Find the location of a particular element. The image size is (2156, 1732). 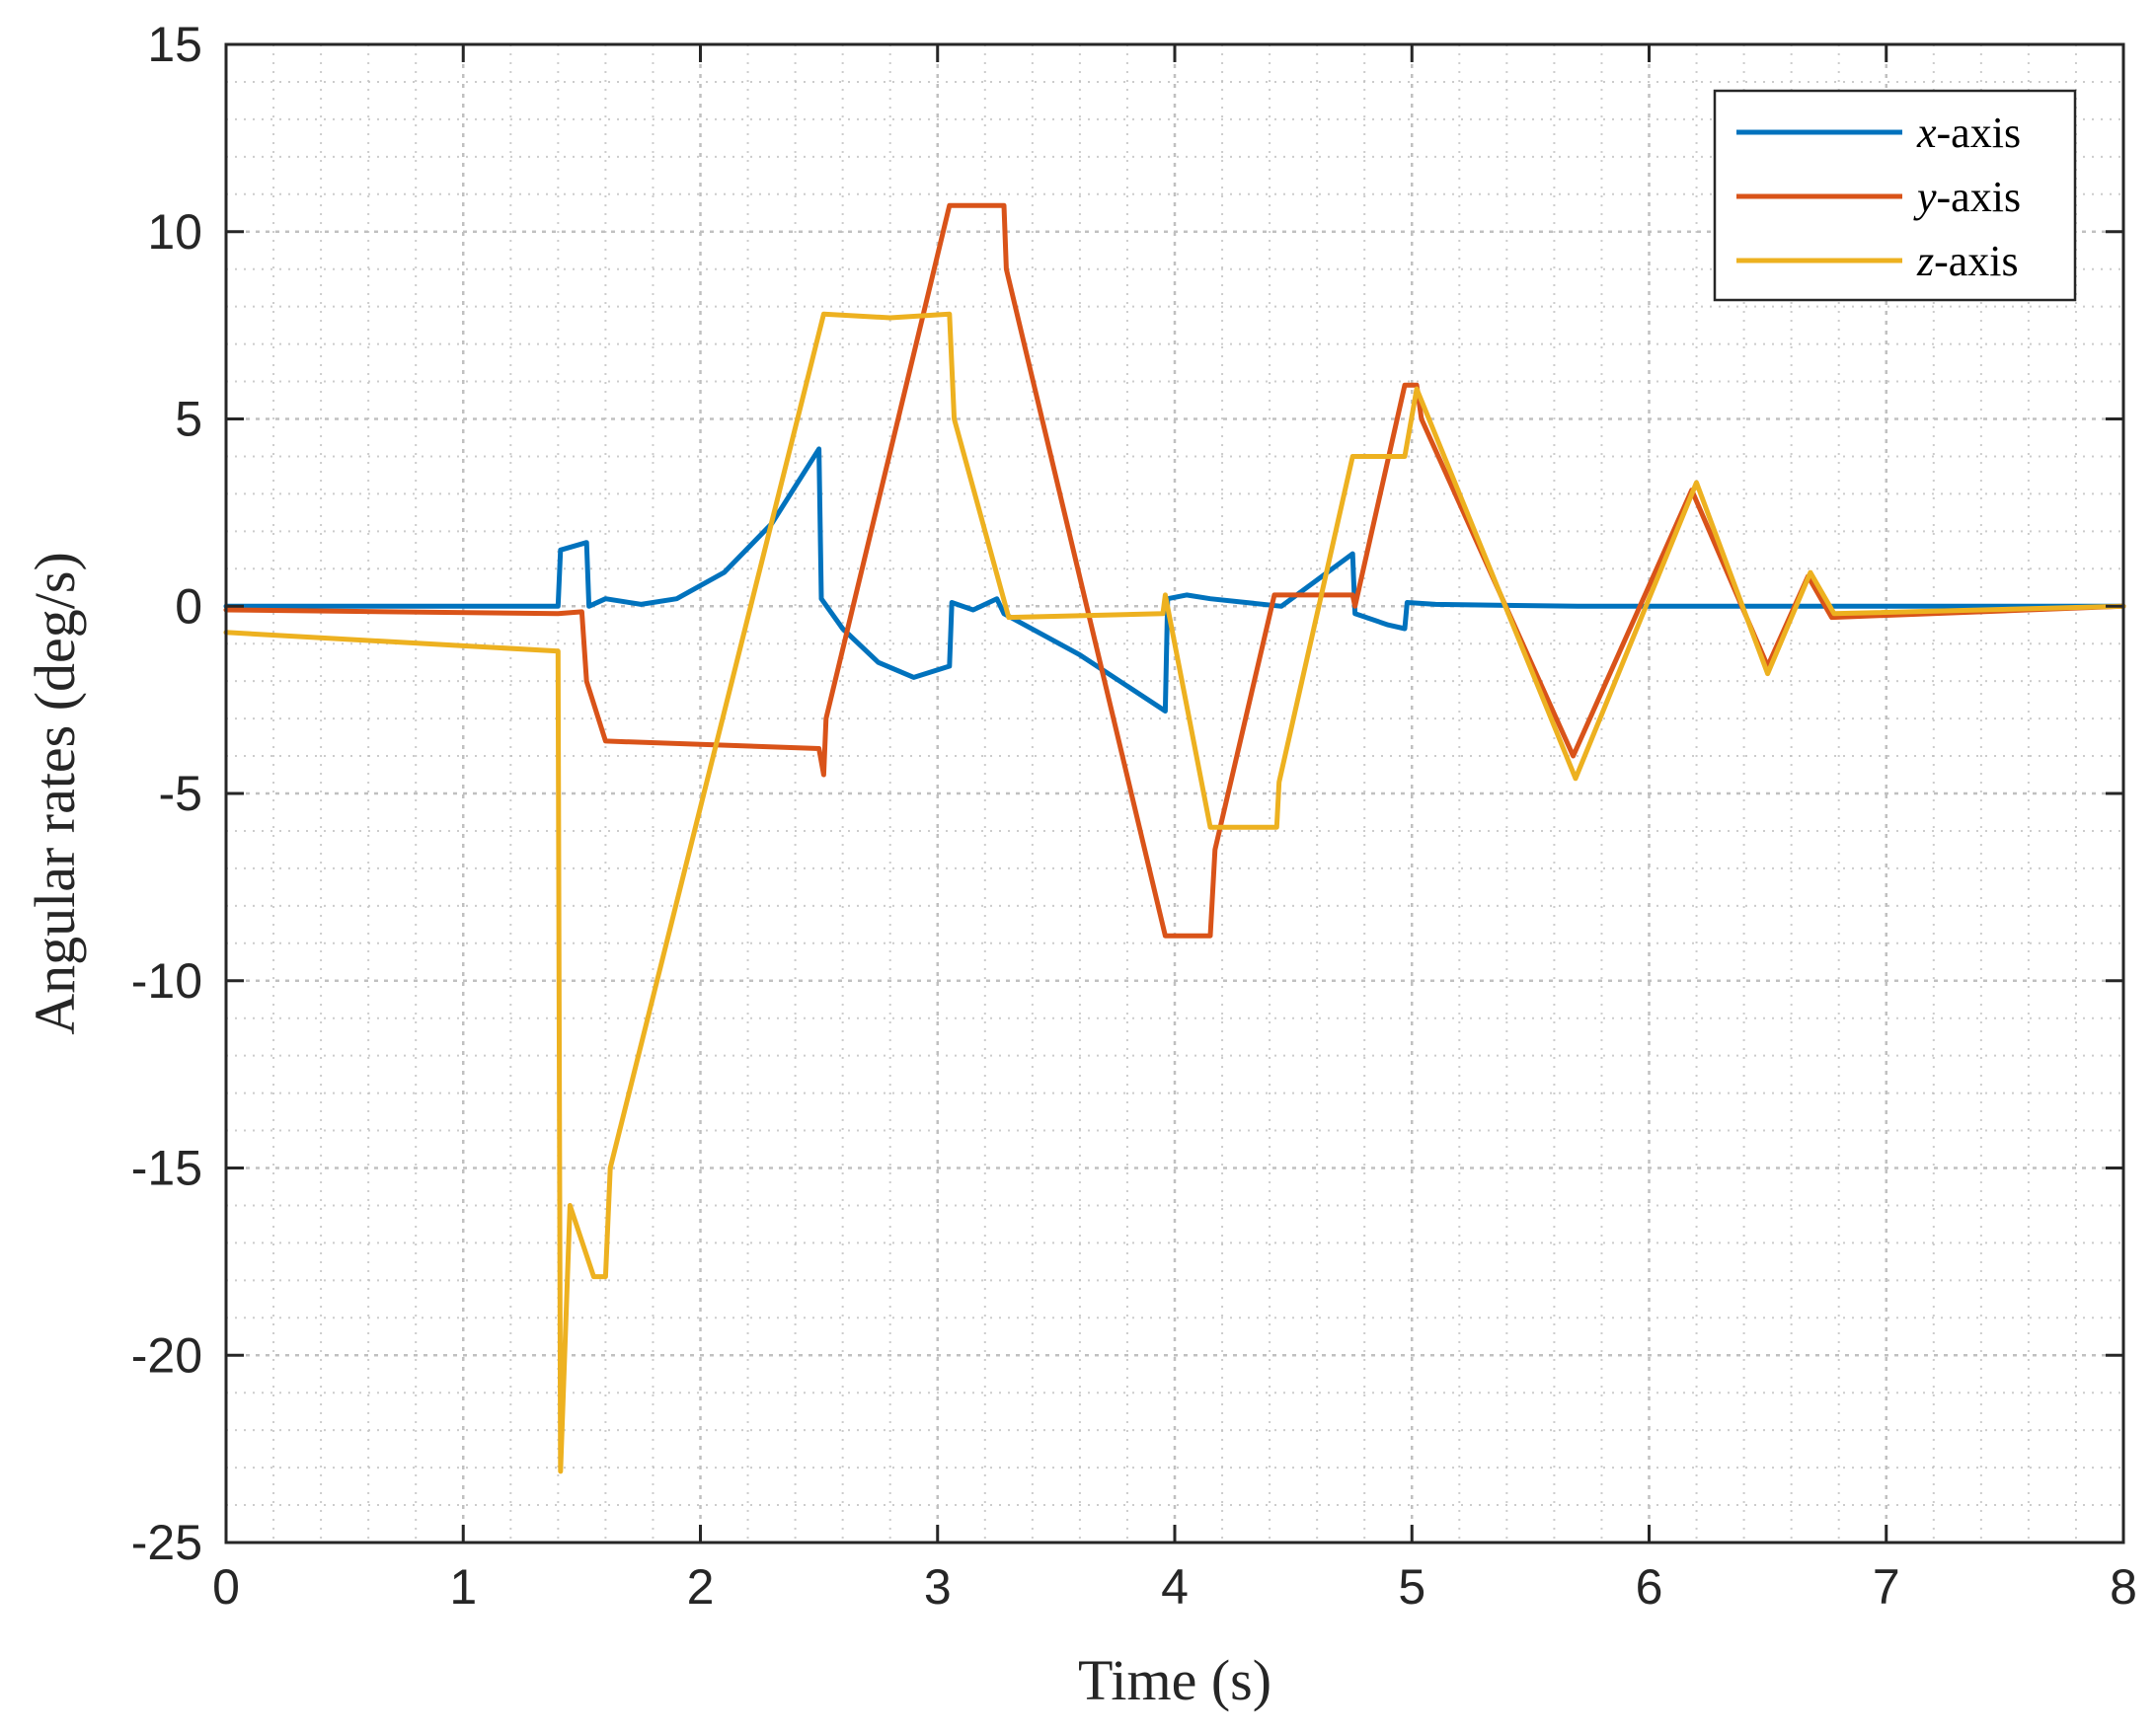

legend-label-var: y is located at coordinates (1925, 197).